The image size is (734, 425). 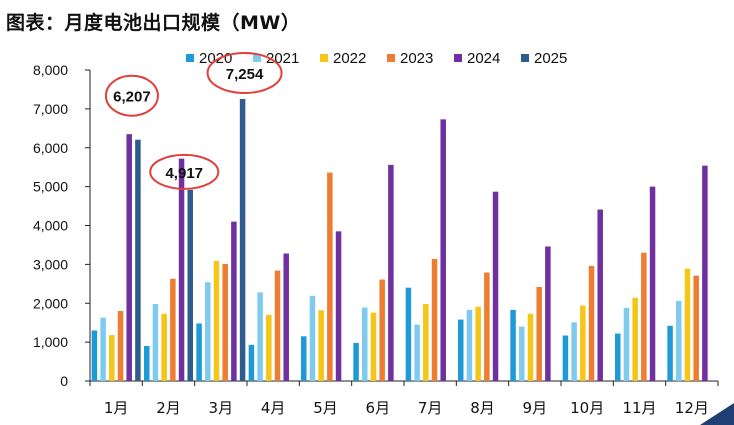 What do you see at coordinates (221, 408) in the screenshot?
I see `x-tick-label: 3月` at bounding box center [221, 408].